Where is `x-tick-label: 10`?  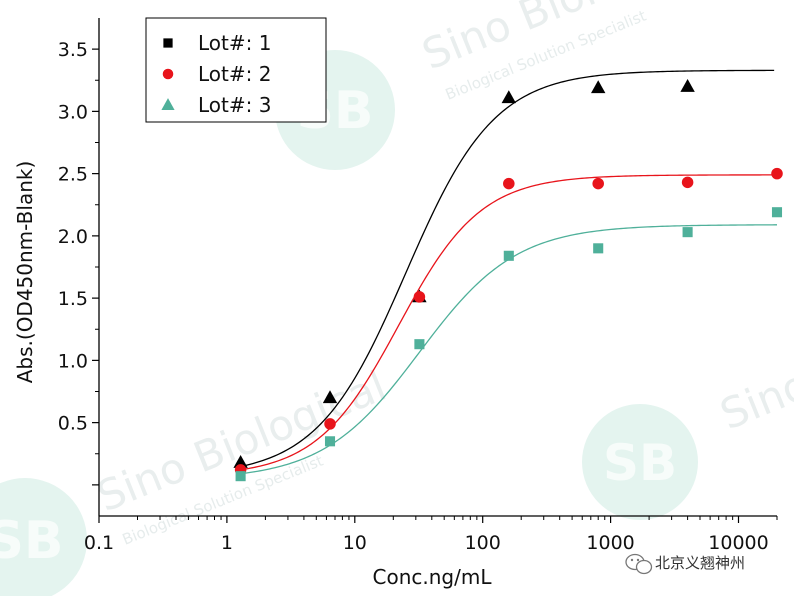
x-tick-label: 10 is located at coordinates (355, 543).